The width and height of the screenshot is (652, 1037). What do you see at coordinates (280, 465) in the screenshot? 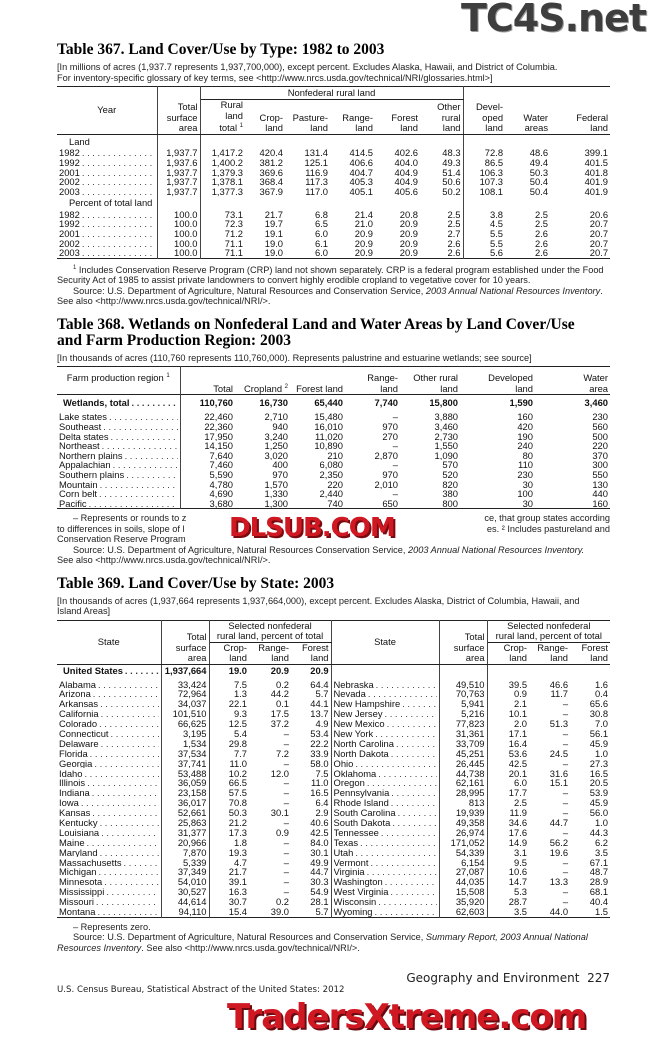
I see `table-cell: 400` at bounding box center [280, 465].